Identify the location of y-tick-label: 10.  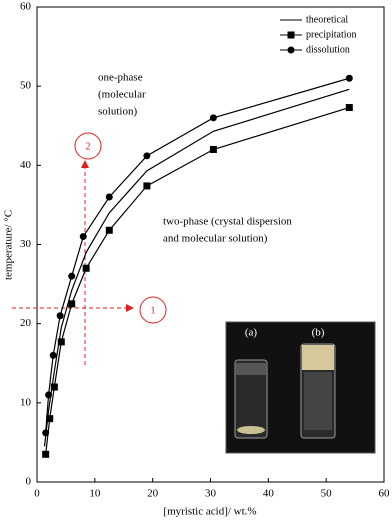
(26, 402).